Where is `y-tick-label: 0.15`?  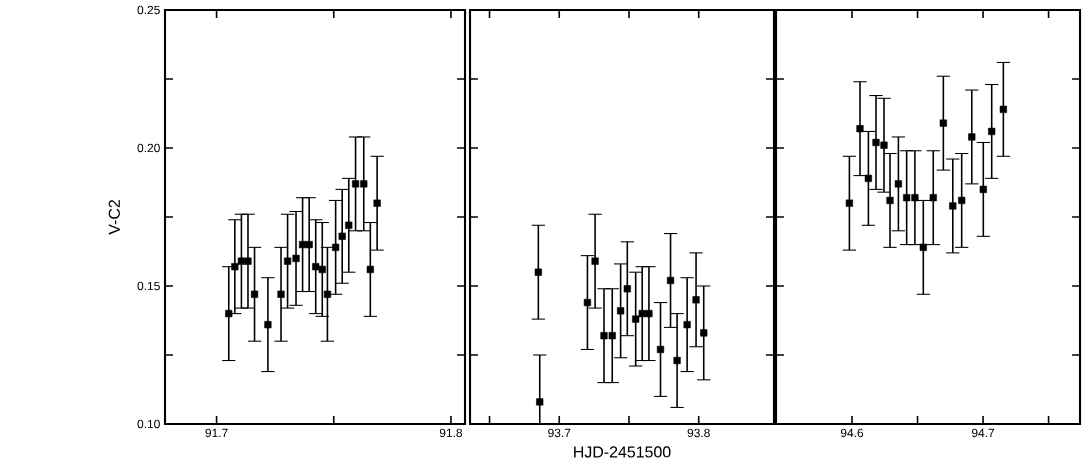 y-tick-label: 0.15 is located at coordinates (148, 286).